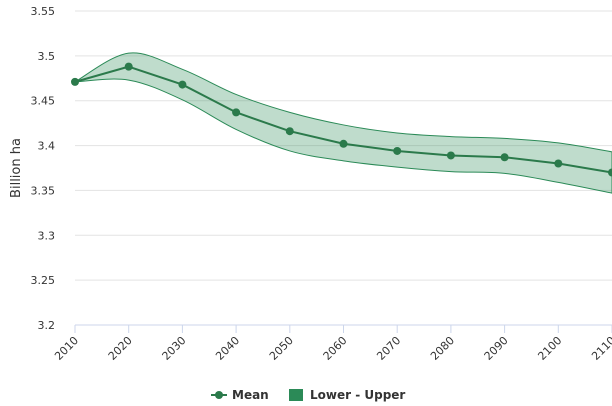  Describe the element at coordinates (66, 348) in the screenshot. I see `x-tick-label: 2010` at that location.